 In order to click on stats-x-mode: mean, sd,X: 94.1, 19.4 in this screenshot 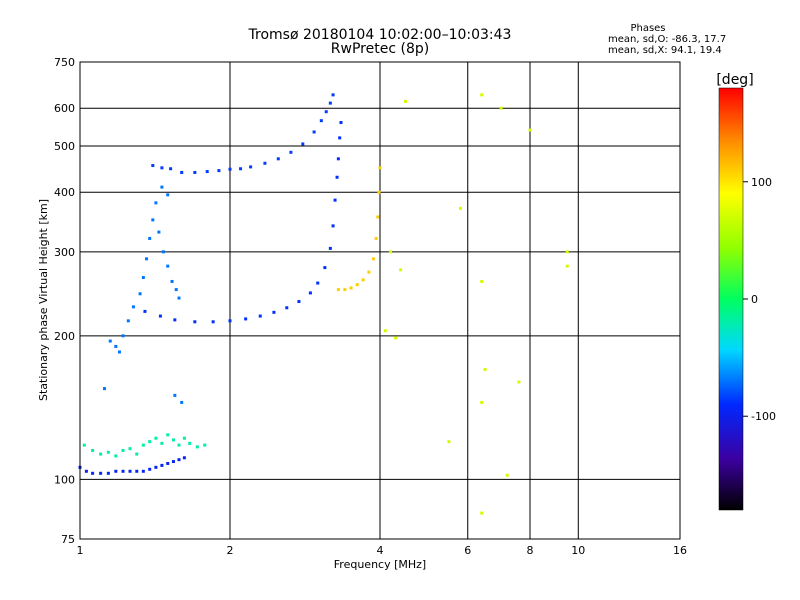, I will do `click(665, 50)`.